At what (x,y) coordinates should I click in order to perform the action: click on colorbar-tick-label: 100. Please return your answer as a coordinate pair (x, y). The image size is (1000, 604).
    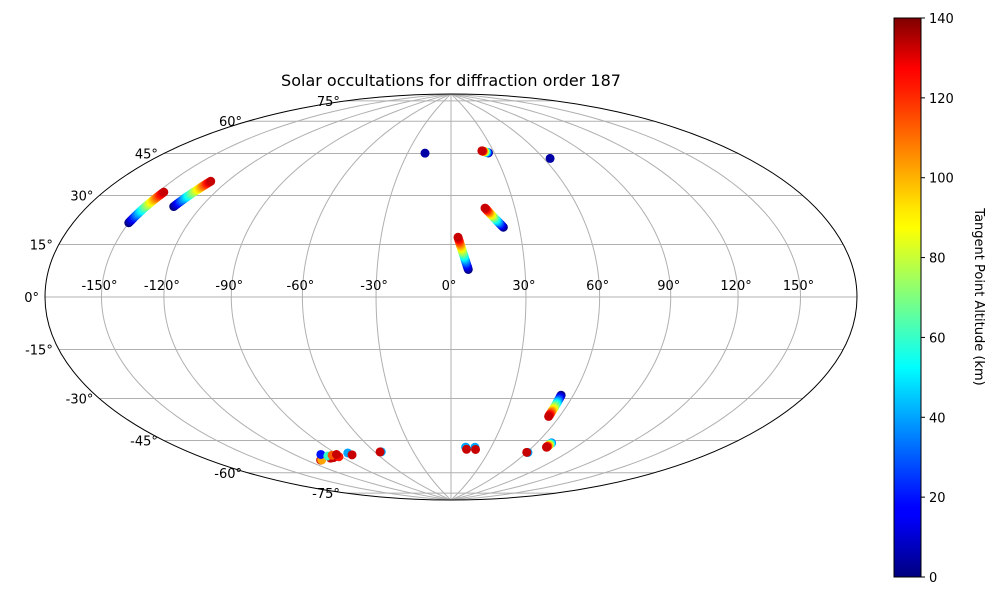
    Looking at the image, I should click on (941, 179).